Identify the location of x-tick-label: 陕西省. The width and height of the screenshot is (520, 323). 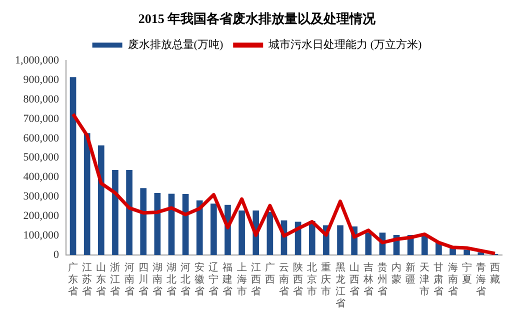
(298, 280).